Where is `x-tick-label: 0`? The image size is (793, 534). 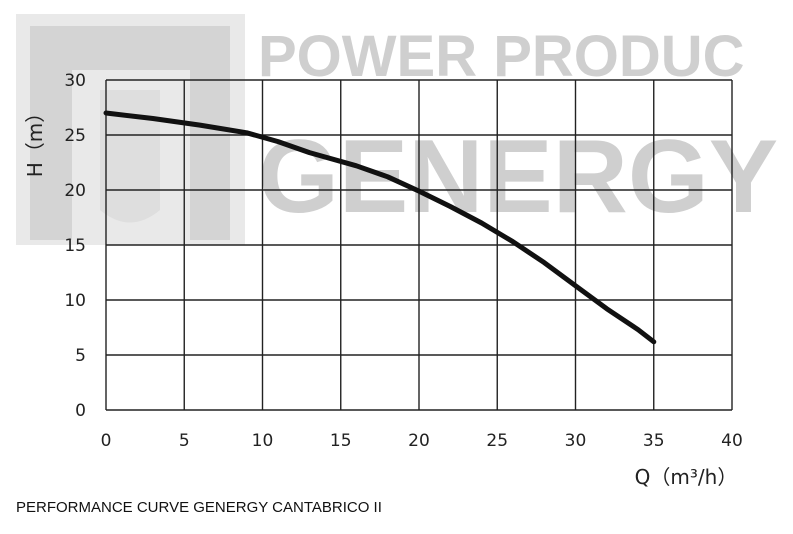
x-tick-label: 0 is located at coordinates (106, 441).